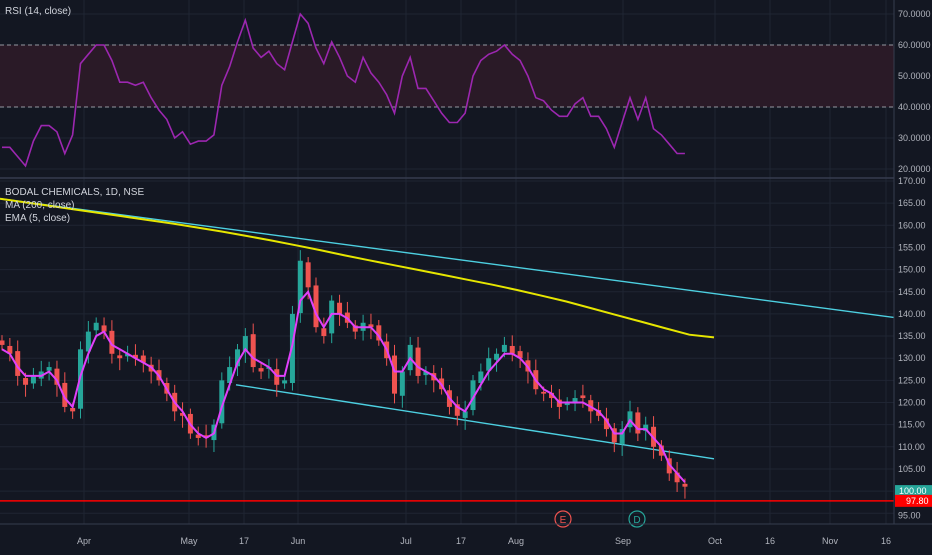  Describe the element at coordinates (912, 403) in the screenshot. I see `price-axis-tick: 120.00` at that location.